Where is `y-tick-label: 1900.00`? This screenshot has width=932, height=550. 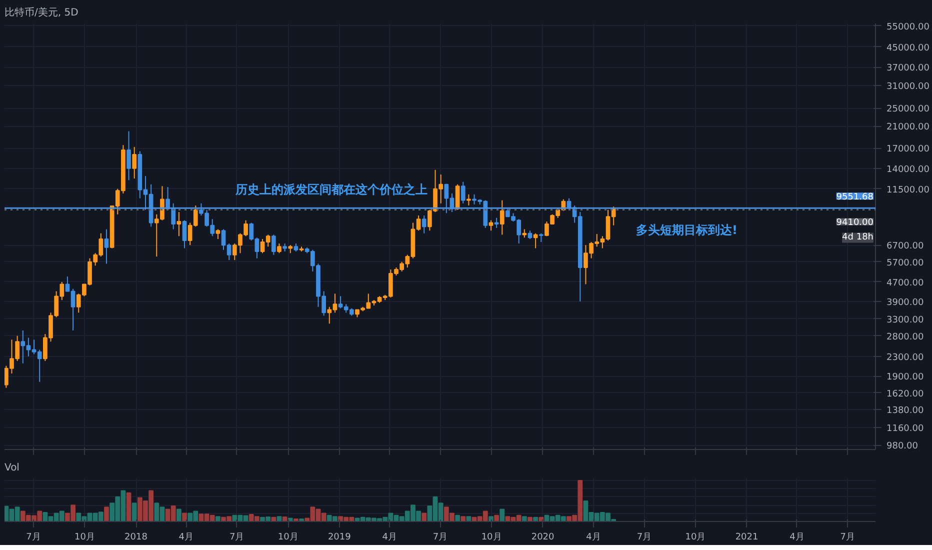
y-tick-label: 1900.00 is located at coordinates (905, 377).